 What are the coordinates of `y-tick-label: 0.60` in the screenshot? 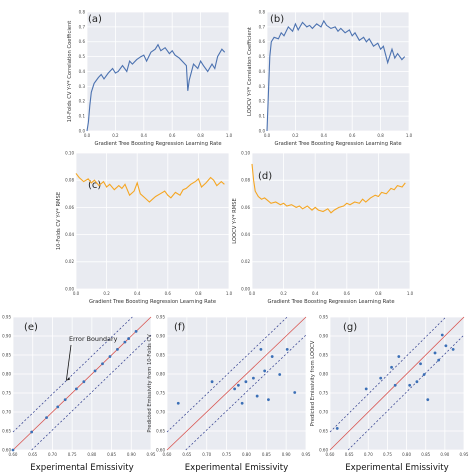 It's located at (160, 449).